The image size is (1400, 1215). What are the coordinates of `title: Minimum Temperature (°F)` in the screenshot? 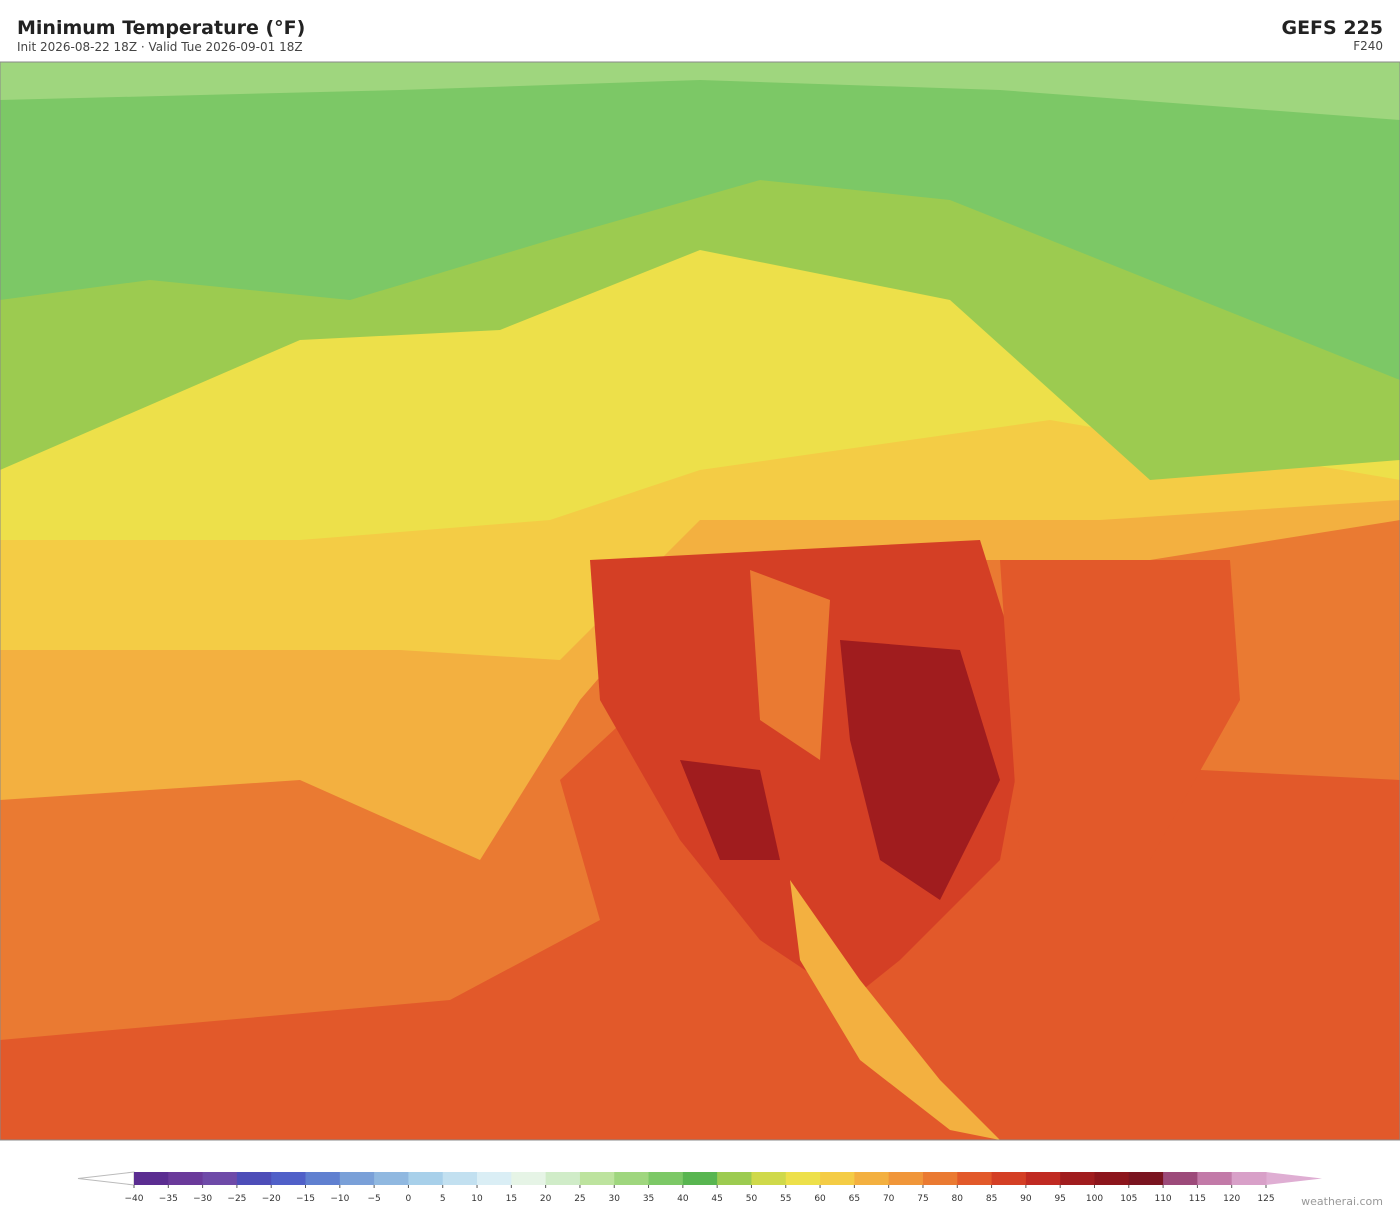 It's located at (161, 28).